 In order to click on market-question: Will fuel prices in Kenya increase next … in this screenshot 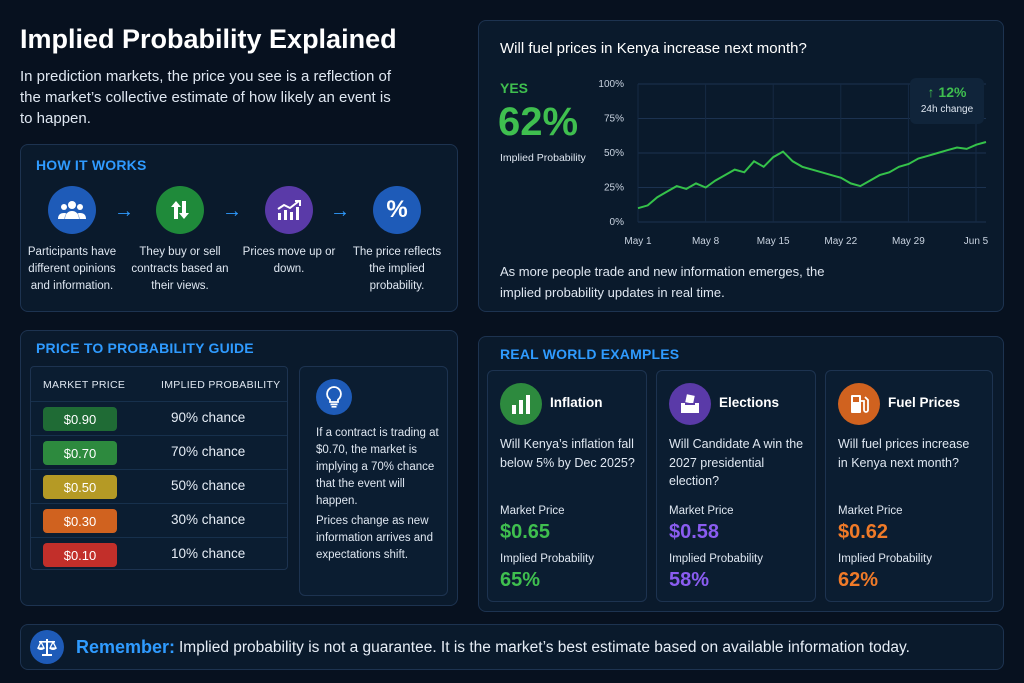, I will do `click(653, 48)`.